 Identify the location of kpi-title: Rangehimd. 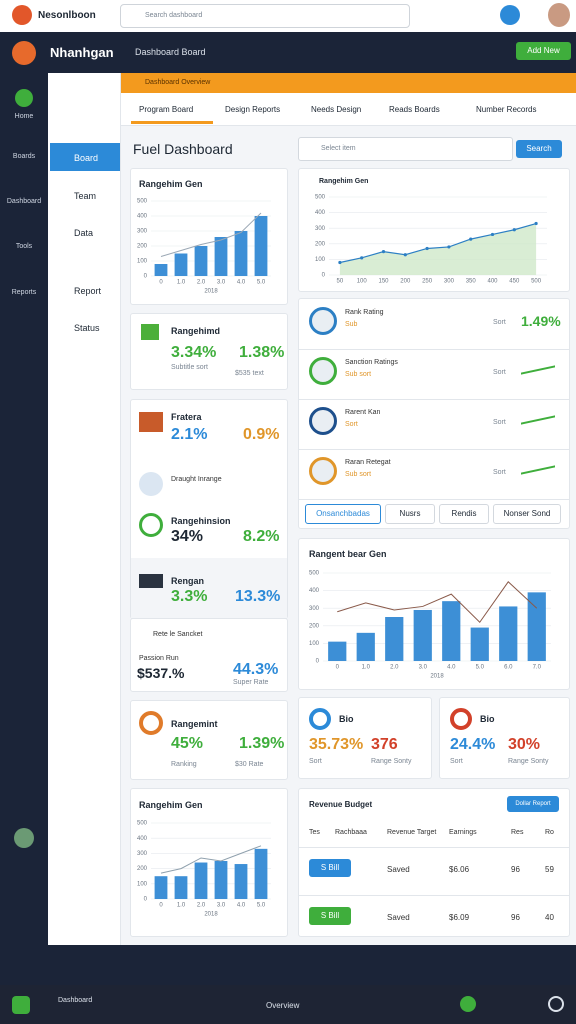
(196, 331).